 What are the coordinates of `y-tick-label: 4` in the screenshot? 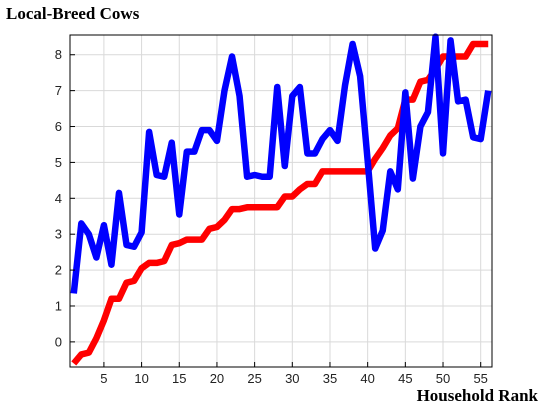 It's located at (58, 198).